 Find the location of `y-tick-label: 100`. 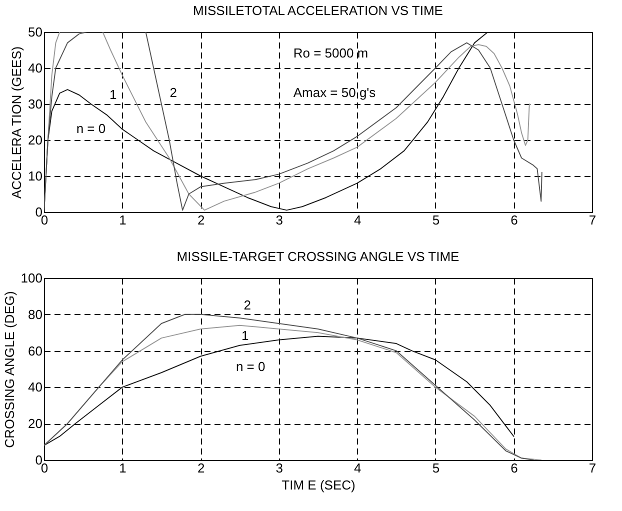

y-tick-label: 100 is located at coordinates (31, 278).